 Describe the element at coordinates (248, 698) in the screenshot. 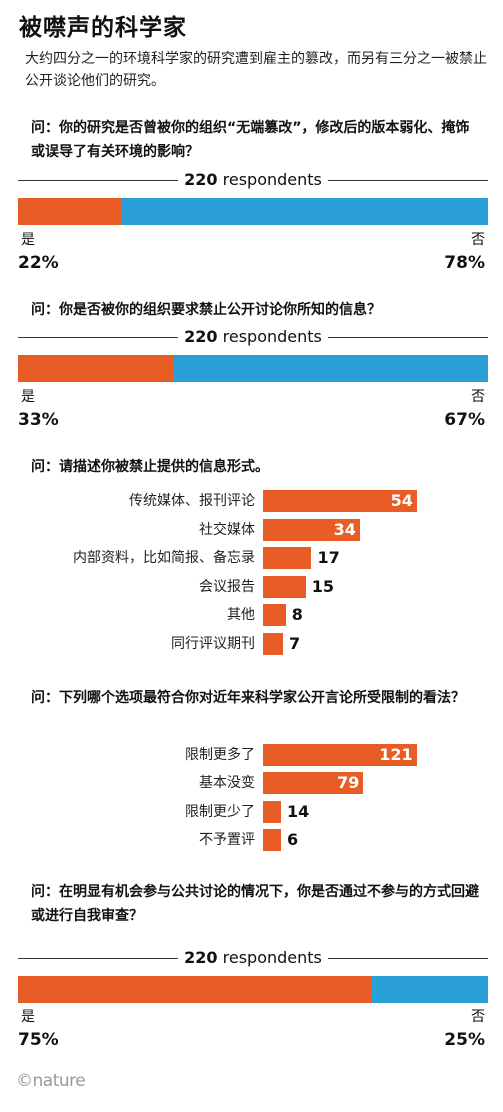

I see `question-4: 问：下列哪个选项最符合你对近年来科学家公开言论所受限制的看法？` at that location.